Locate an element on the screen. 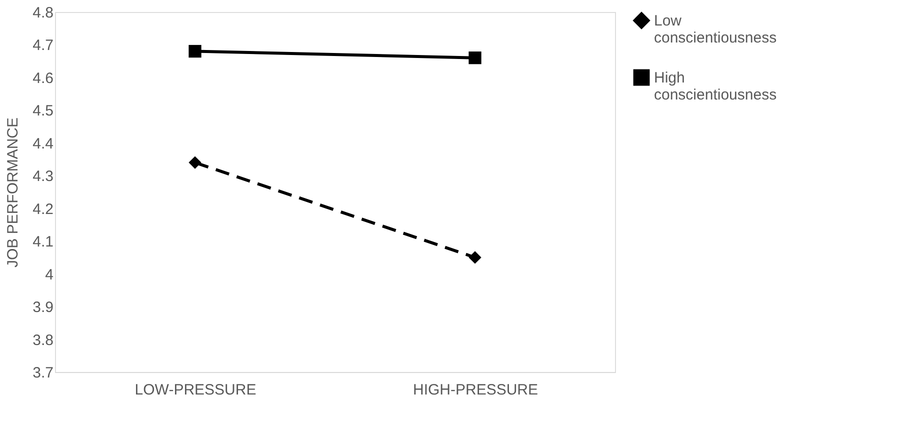  x-tick-label: HIGH-PRESSURE is located at coordinates (475, 390).